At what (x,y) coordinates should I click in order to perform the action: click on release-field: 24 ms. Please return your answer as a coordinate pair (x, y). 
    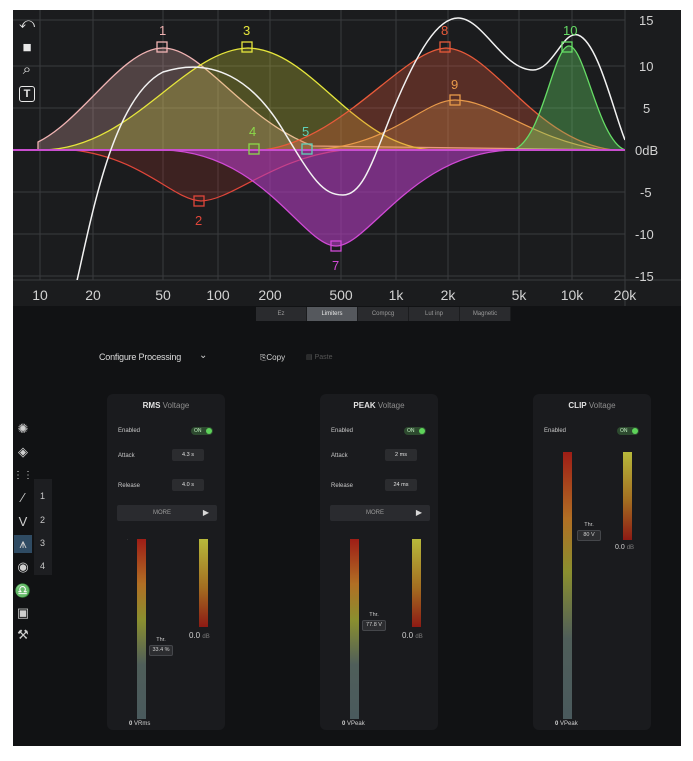
    Looking at the image, I should click on (401, 485).